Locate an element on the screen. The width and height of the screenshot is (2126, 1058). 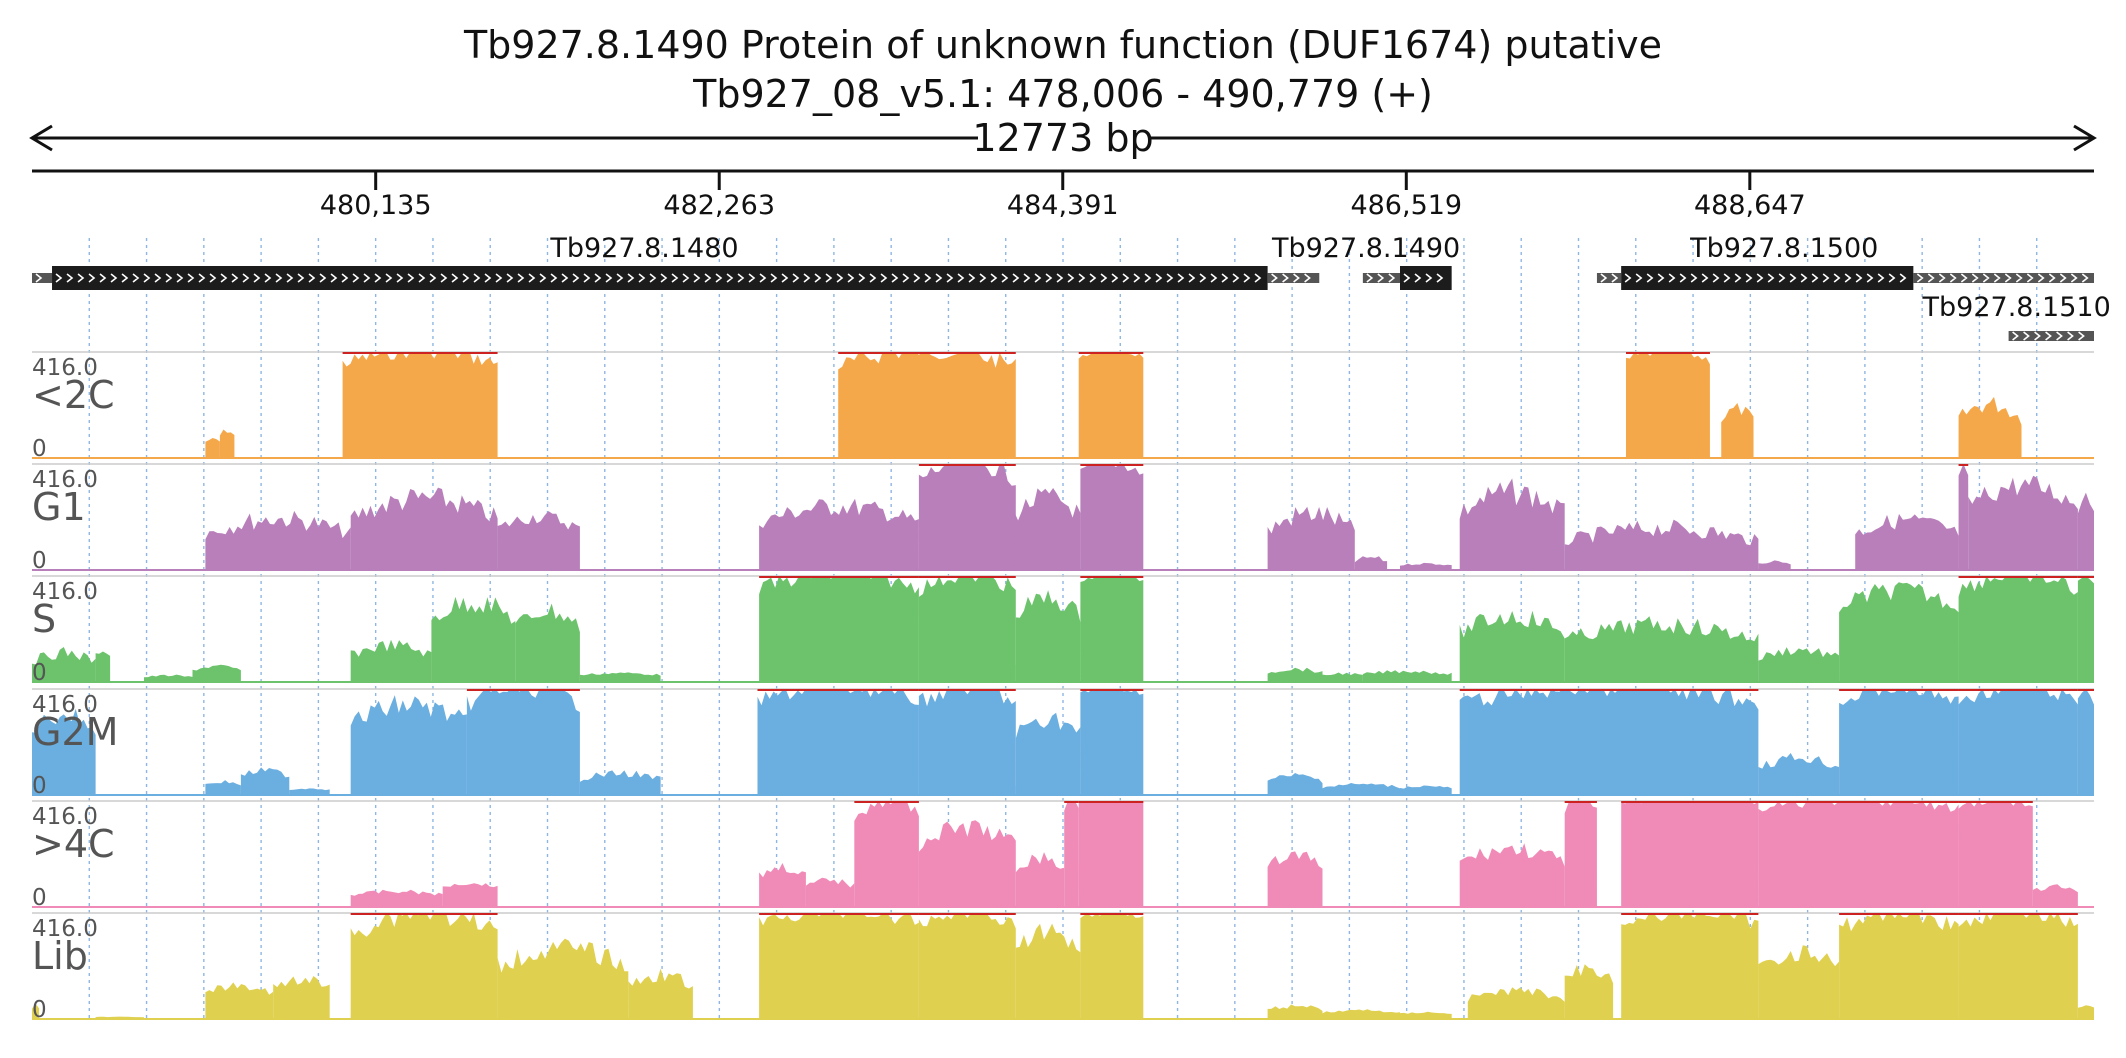
coordinate-axis: 480,135 482,263 484,391 486,519 488,647 is located at coordinates (1063, 196).